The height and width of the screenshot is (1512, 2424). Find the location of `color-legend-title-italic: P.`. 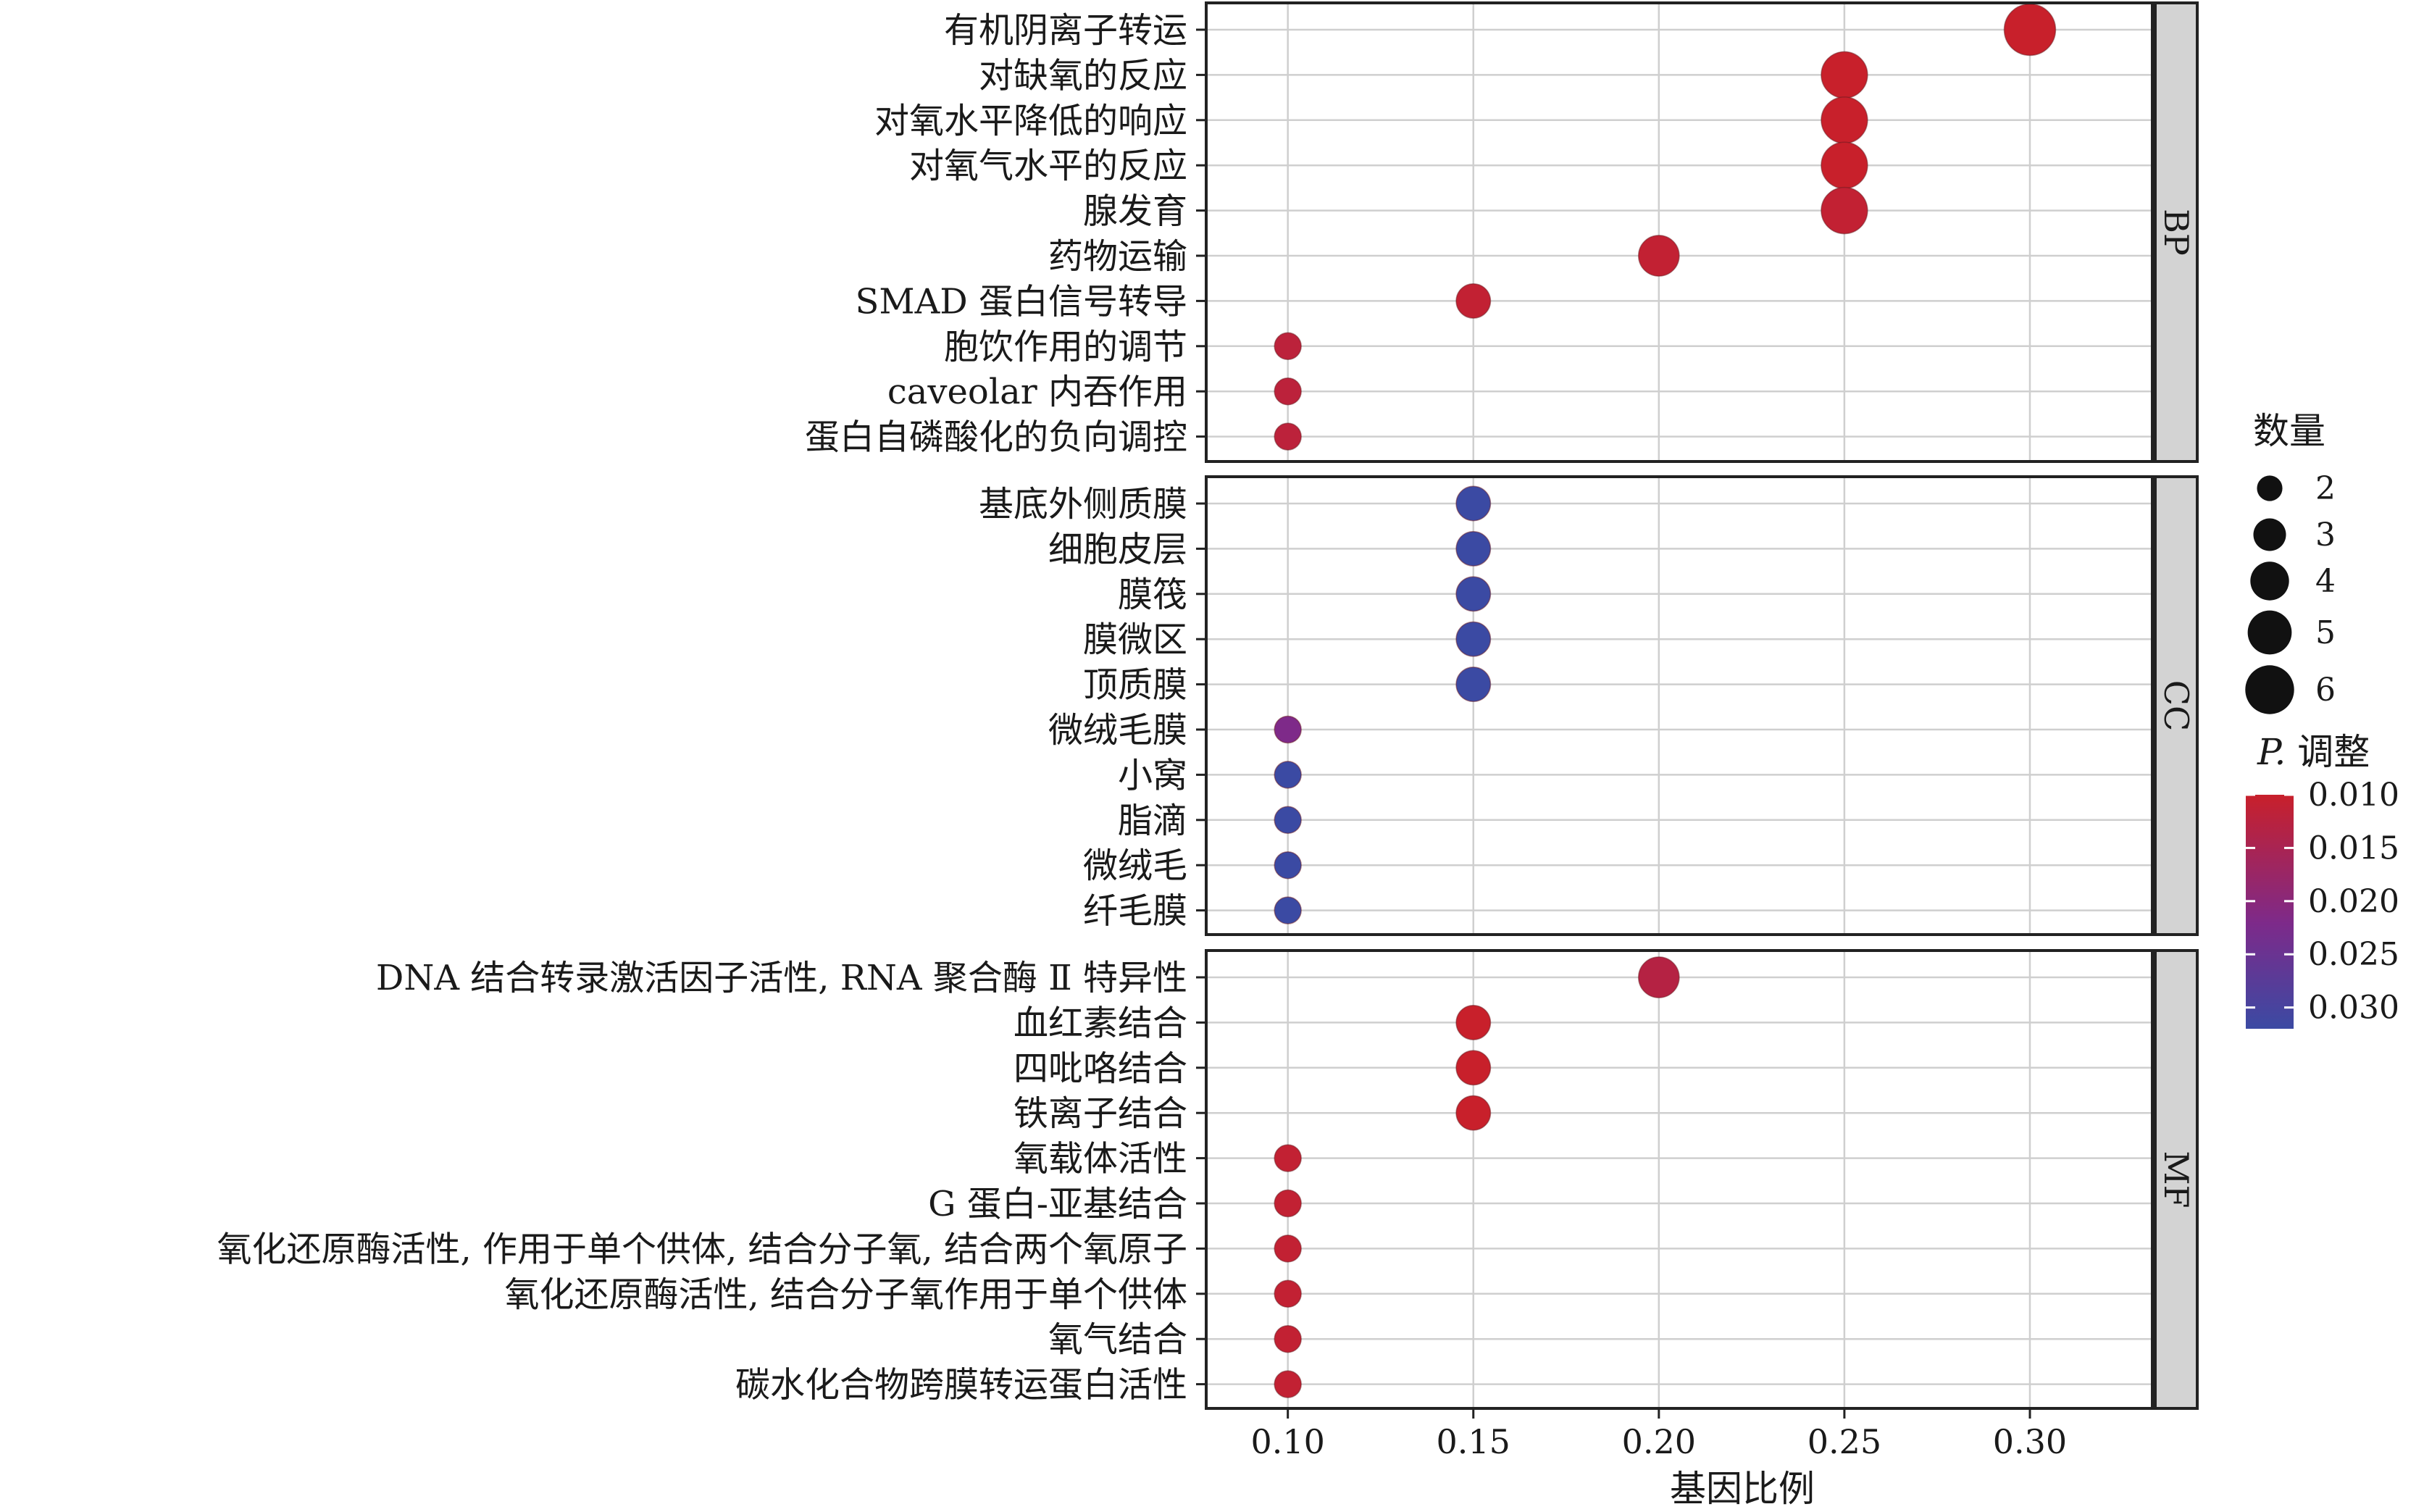

color-legend-title-italic: P. is located at coordinates (2271, 752).